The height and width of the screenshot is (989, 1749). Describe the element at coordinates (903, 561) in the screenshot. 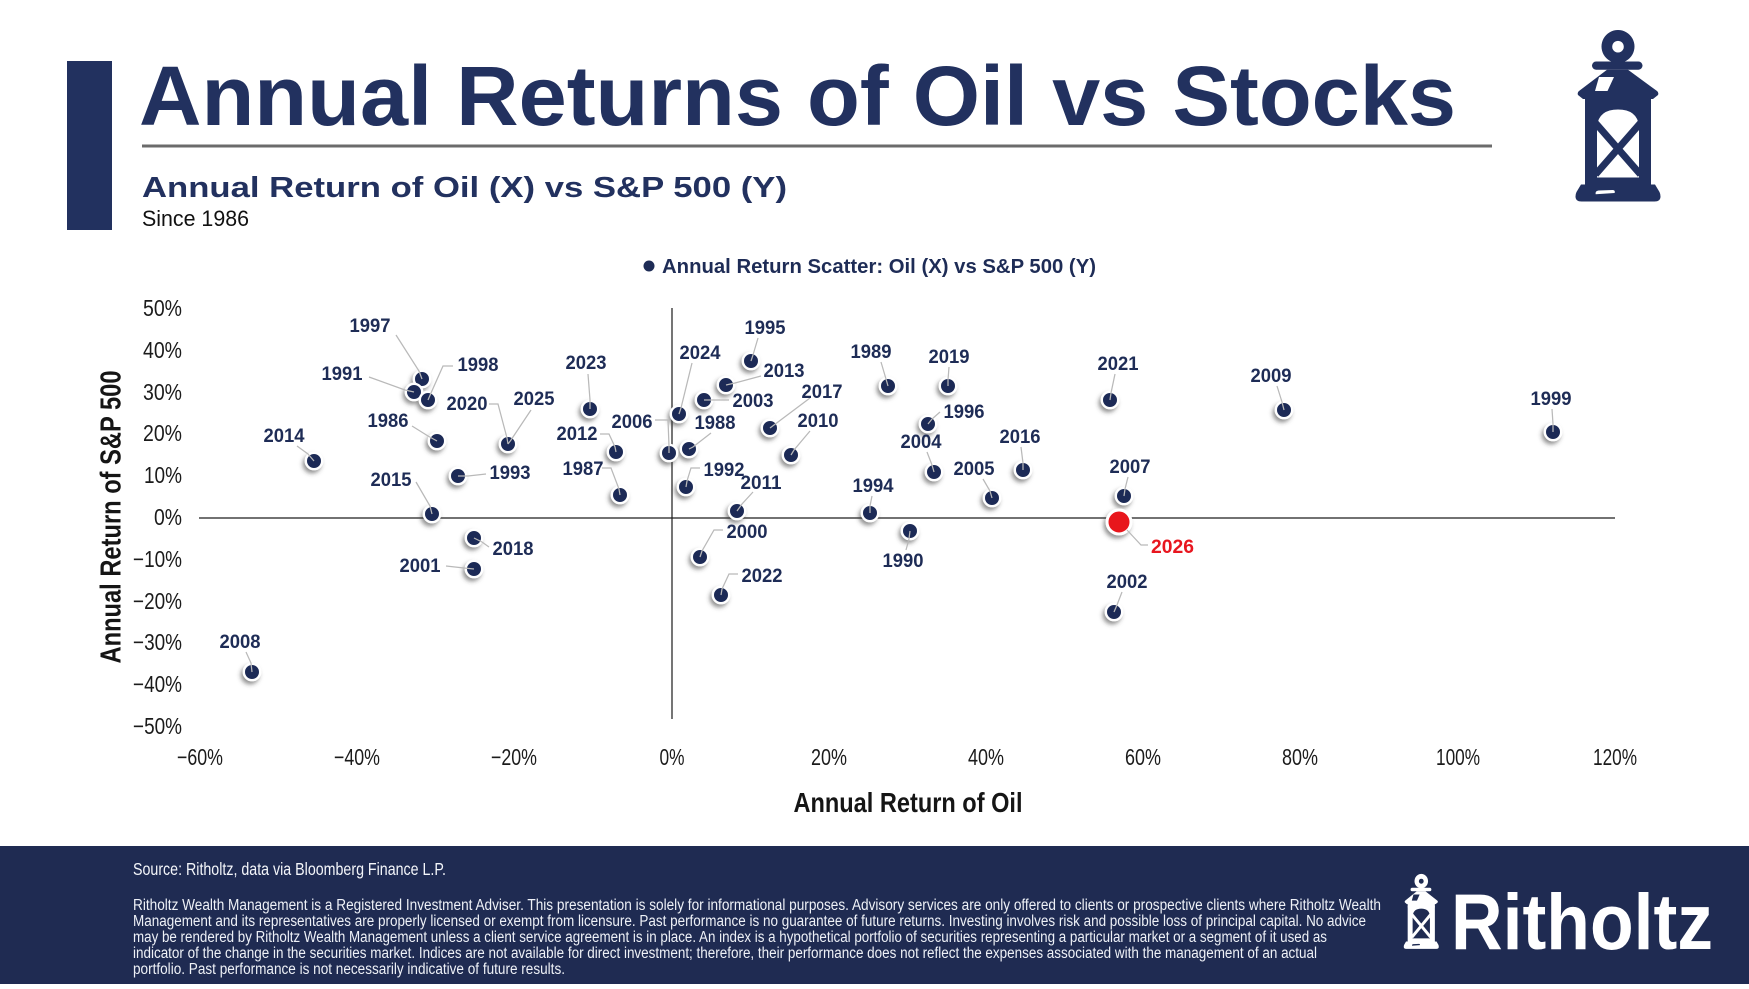

I see `svg-text: 1990` at that location.